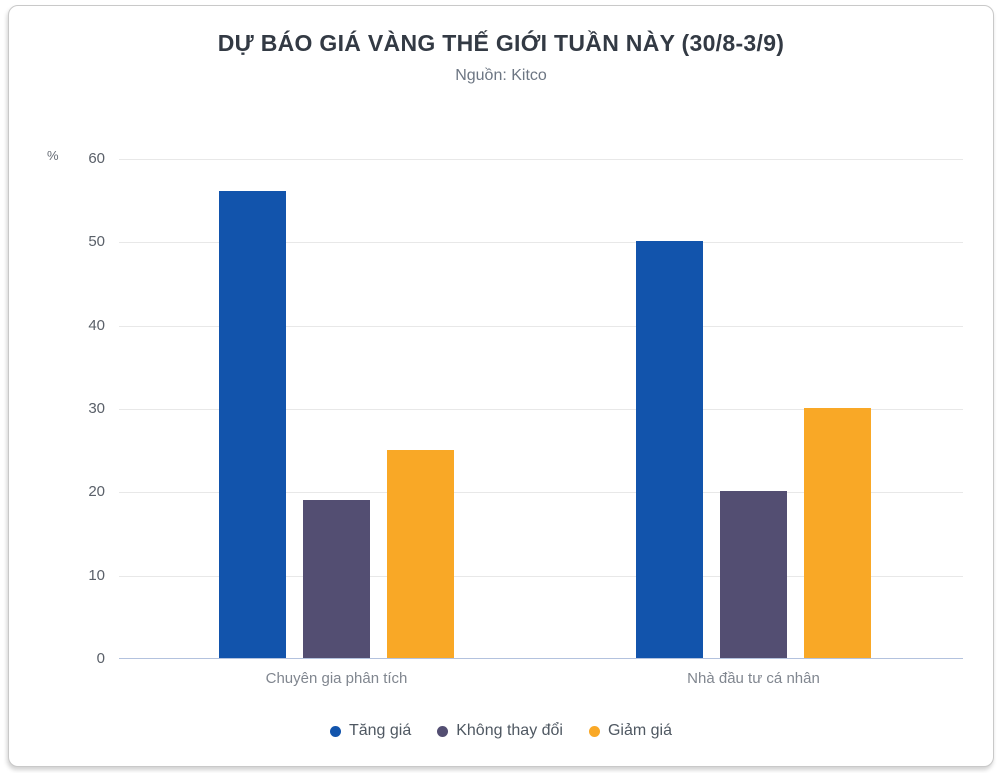 The image size is (1000, 773). I want to click on x-axis-line, so click(541, 658).